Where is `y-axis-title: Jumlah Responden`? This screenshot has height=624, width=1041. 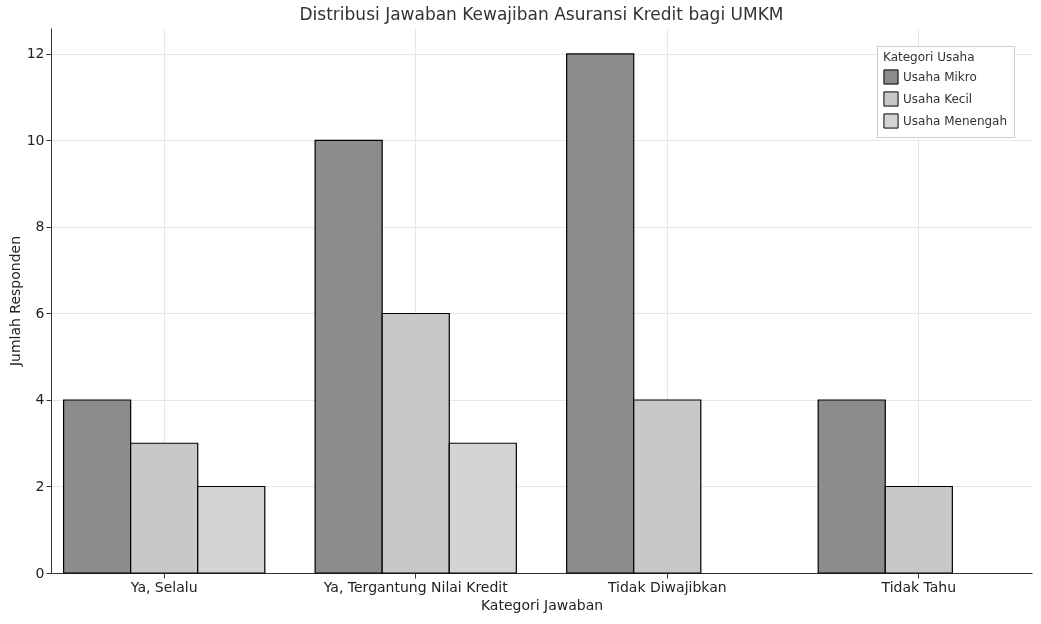
y-axis-title: Jumlah Responden is located at coordinates (14, 301).